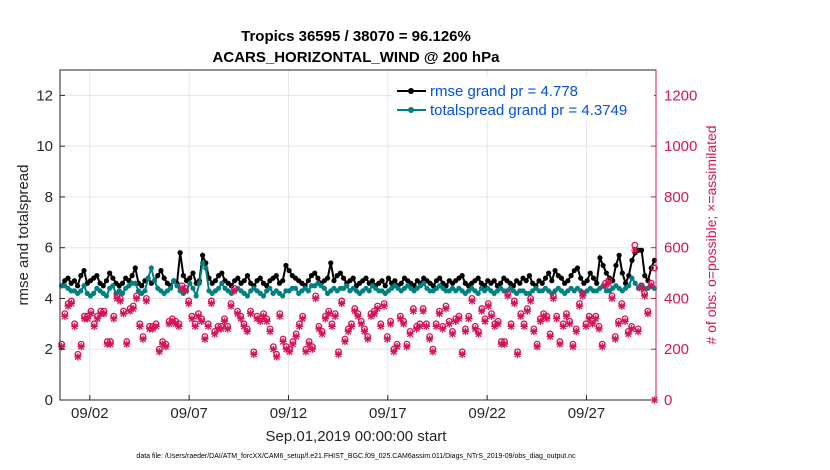 The image size is (830, 470). I want to click on x-tick-label: 09/12, so click(289, 413).